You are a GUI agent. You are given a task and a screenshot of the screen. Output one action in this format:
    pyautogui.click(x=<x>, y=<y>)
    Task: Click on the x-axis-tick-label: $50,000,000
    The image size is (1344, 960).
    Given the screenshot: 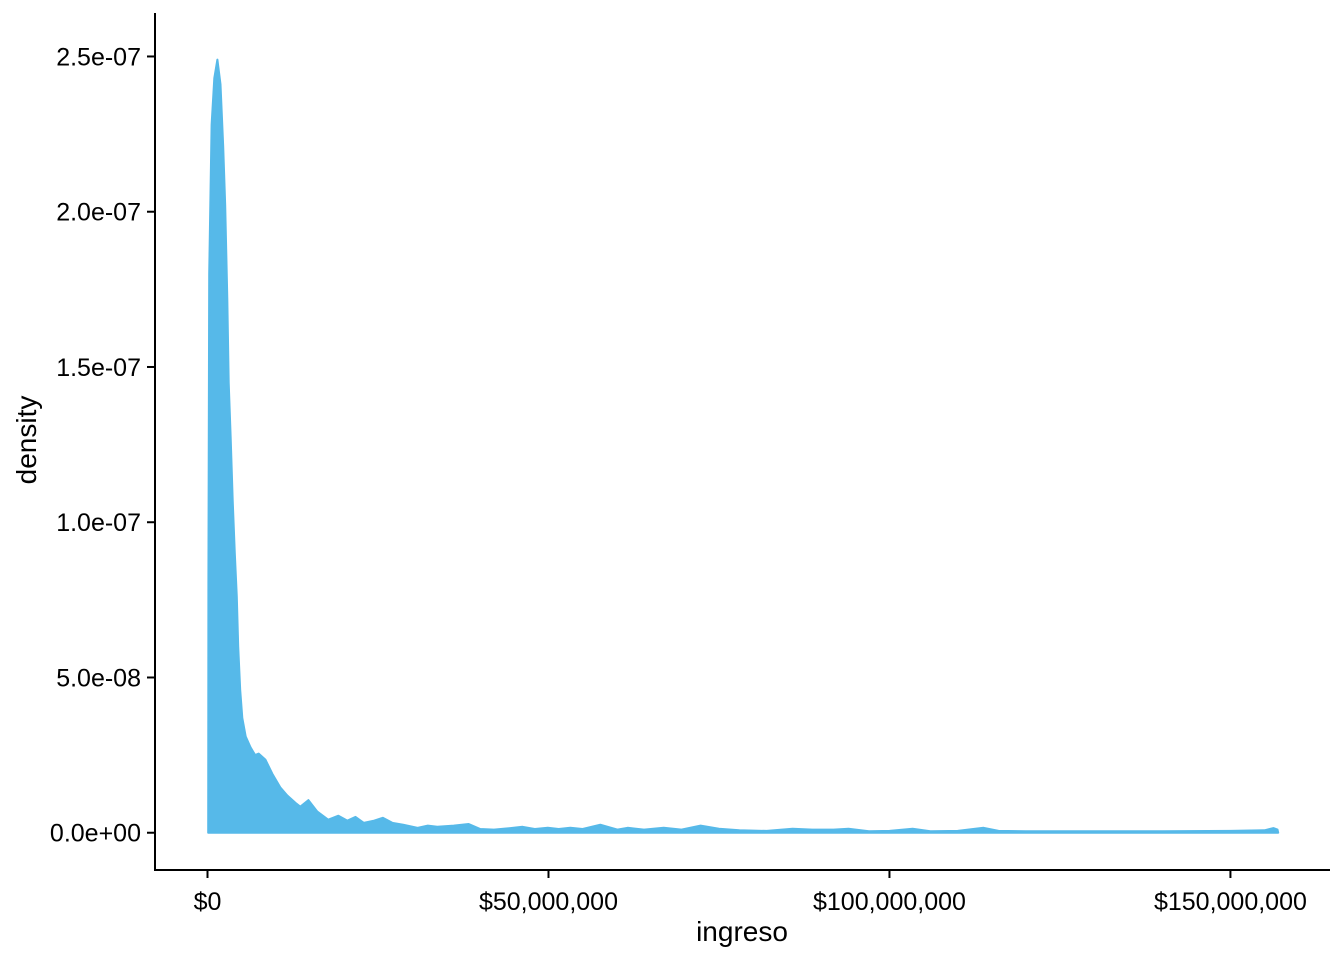 What is the action you would take?
    pyautogui.click(x=548, y=902)
    